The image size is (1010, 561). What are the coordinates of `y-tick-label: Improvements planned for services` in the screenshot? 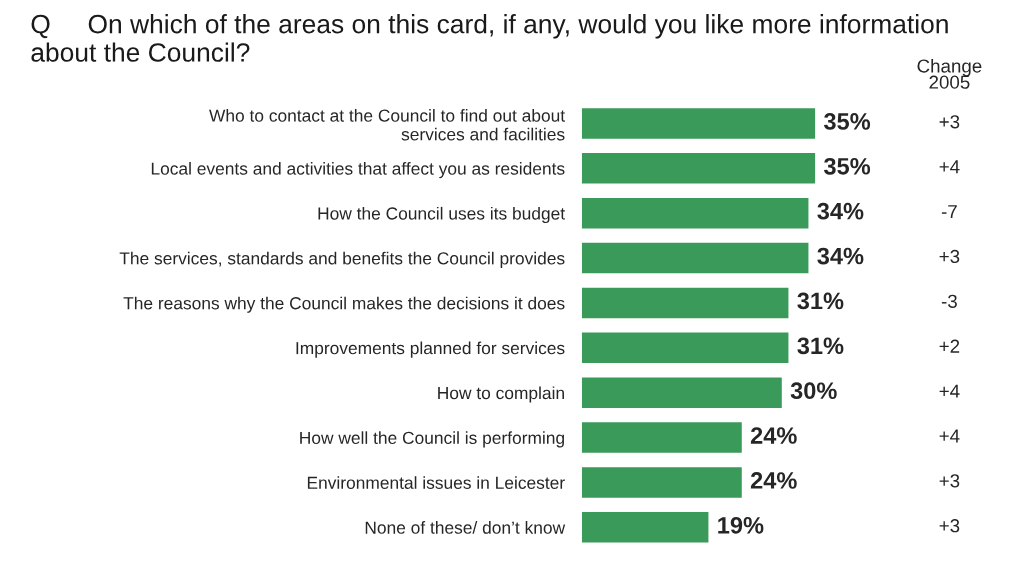 It's located at (430, 349).